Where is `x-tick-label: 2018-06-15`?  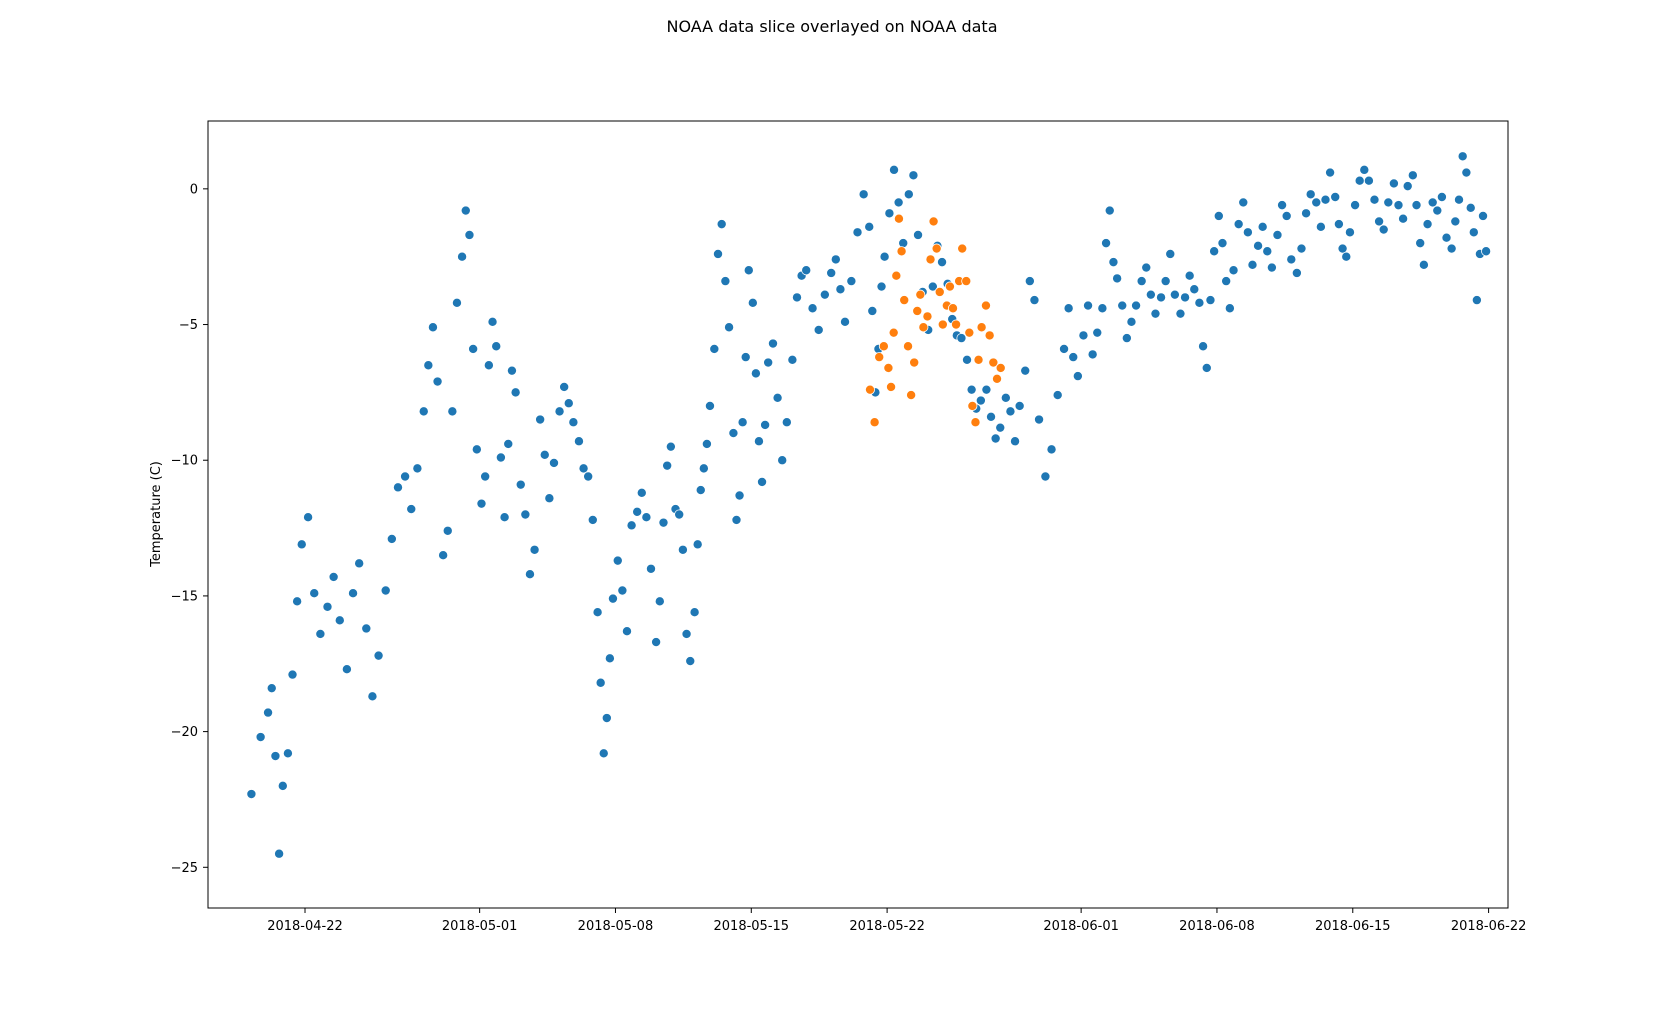 x-tick-label: 2018-06-15 is located at coordinates (1353, 926).